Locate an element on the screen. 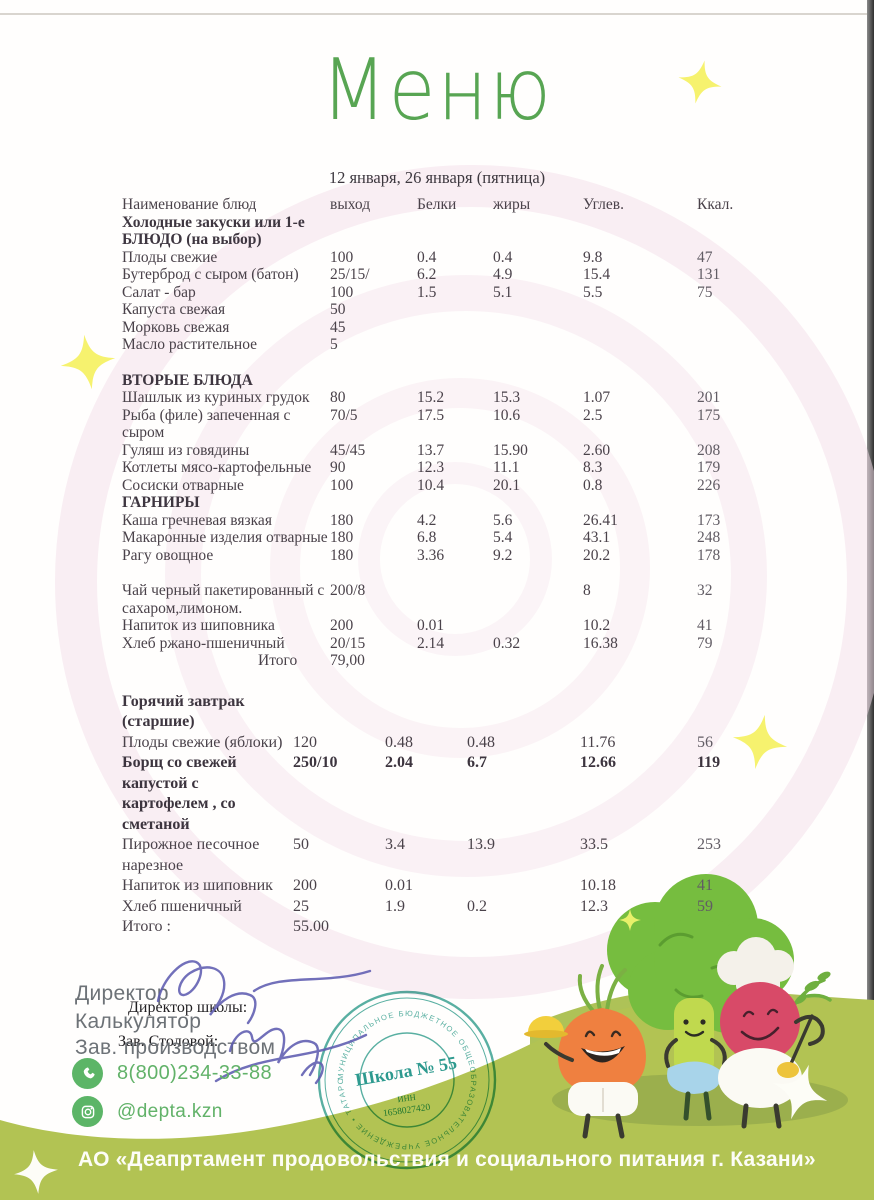 The height and width of the screenshot is (1200, 874). phone-contact: 8(800)234-33-88 is located at coordinates (172, 1073).